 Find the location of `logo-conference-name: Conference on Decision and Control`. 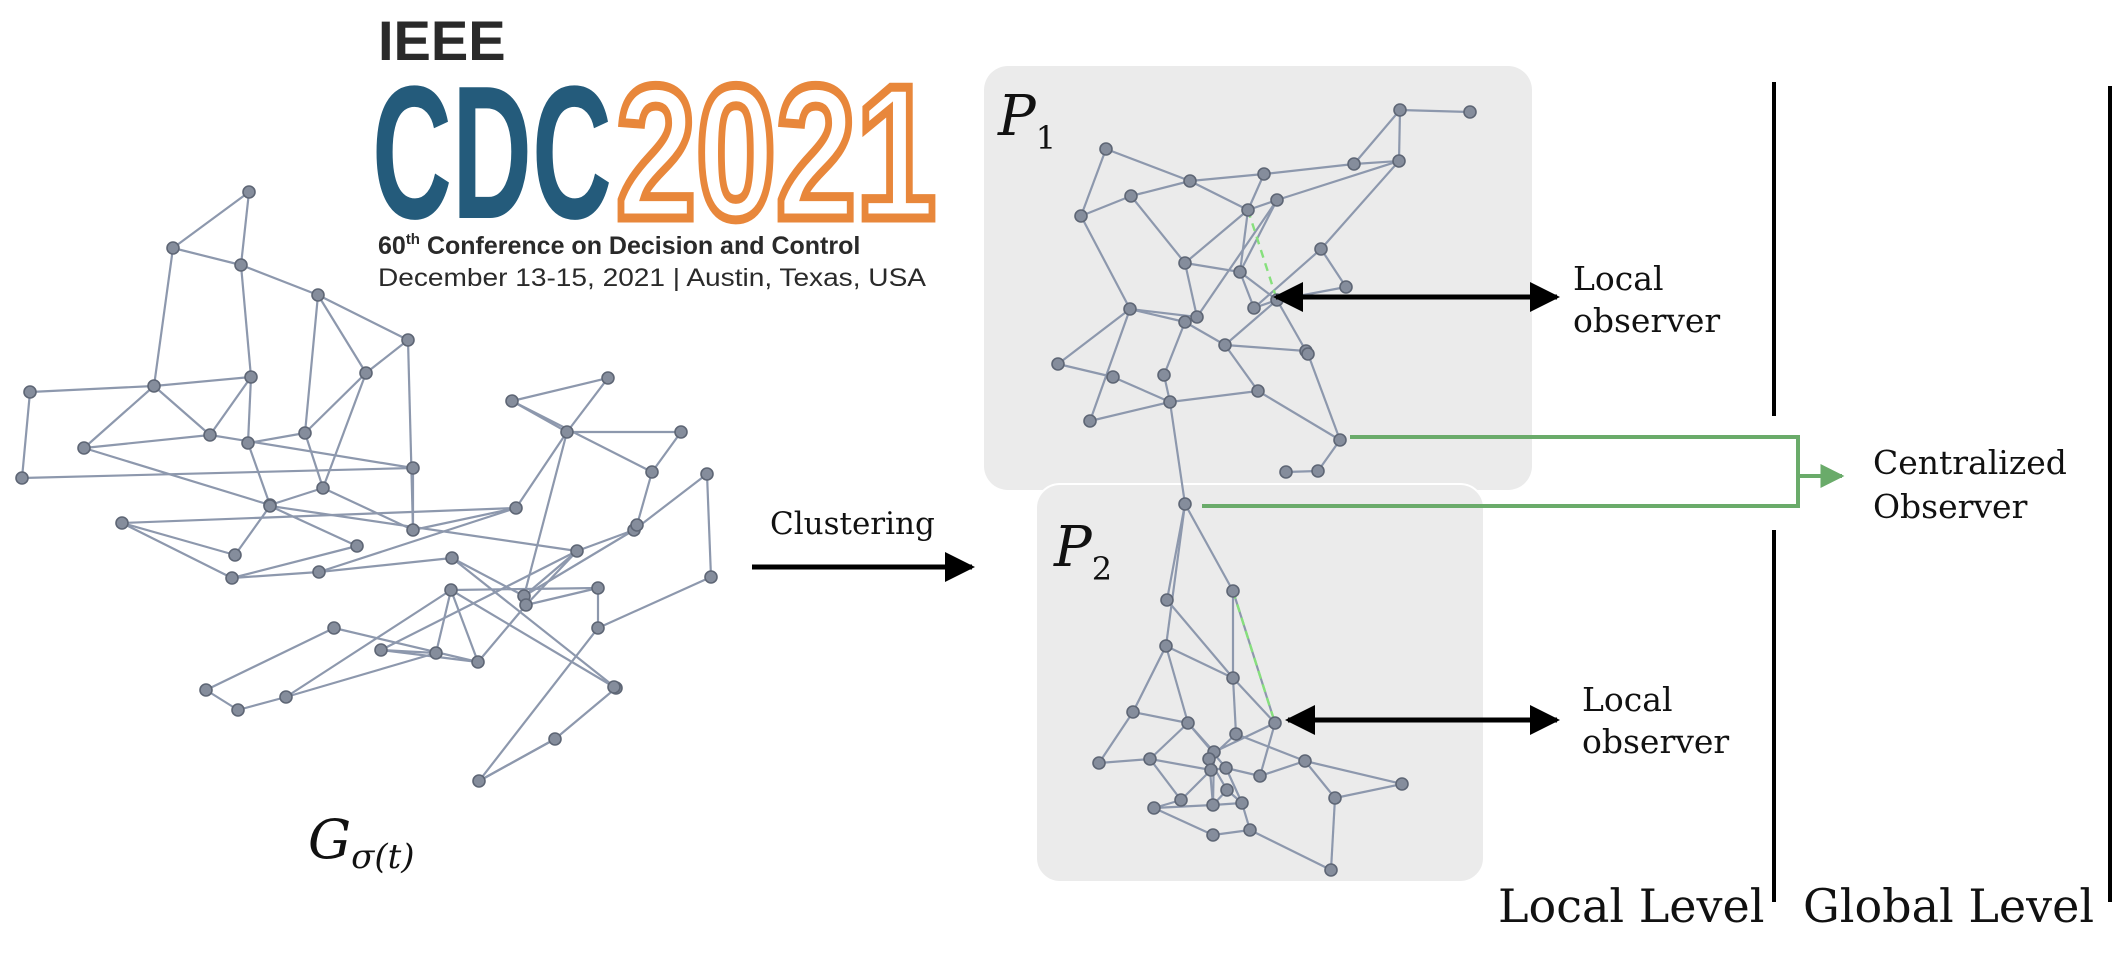

logo-conference-name: Conference on Decision and Control is located at coordinates (643, 246).